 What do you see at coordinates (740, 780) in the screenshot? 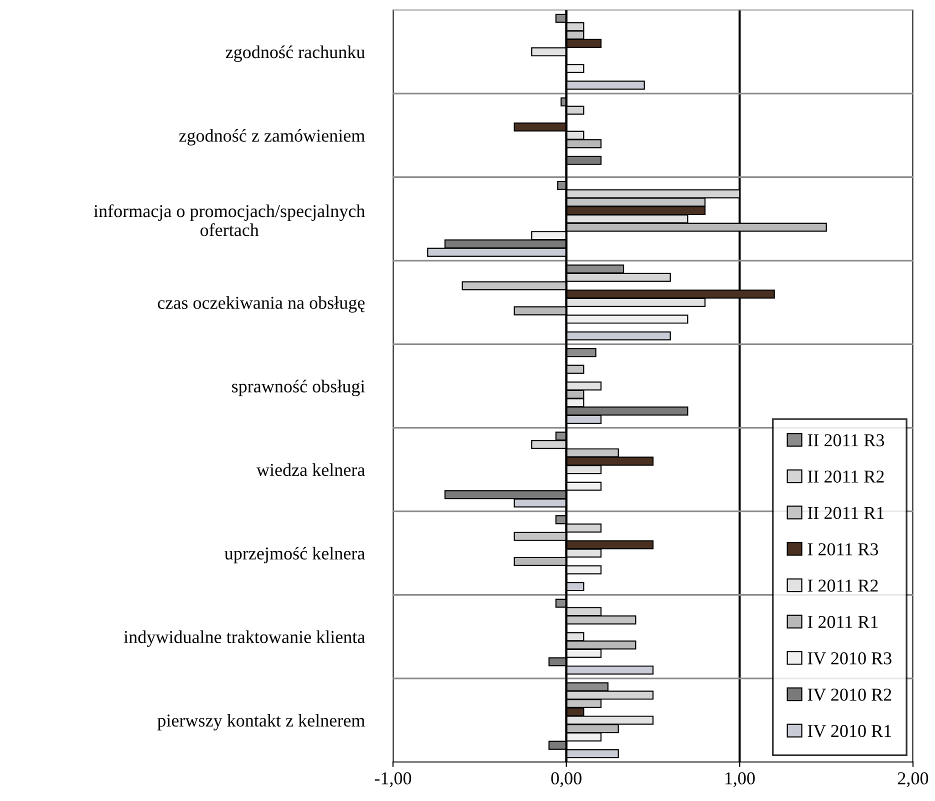
I see `x-tick-label: 1,00` at bounding box center [740, 780].